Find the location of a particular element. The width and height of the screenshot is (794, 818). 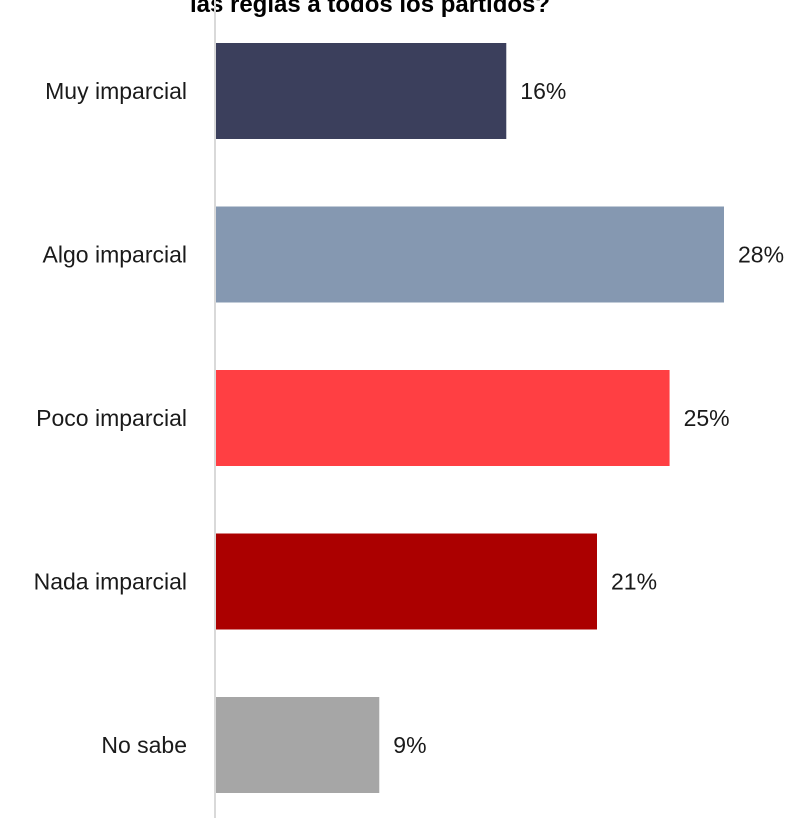

value-label: 21% is located at coordinates (634, 582).